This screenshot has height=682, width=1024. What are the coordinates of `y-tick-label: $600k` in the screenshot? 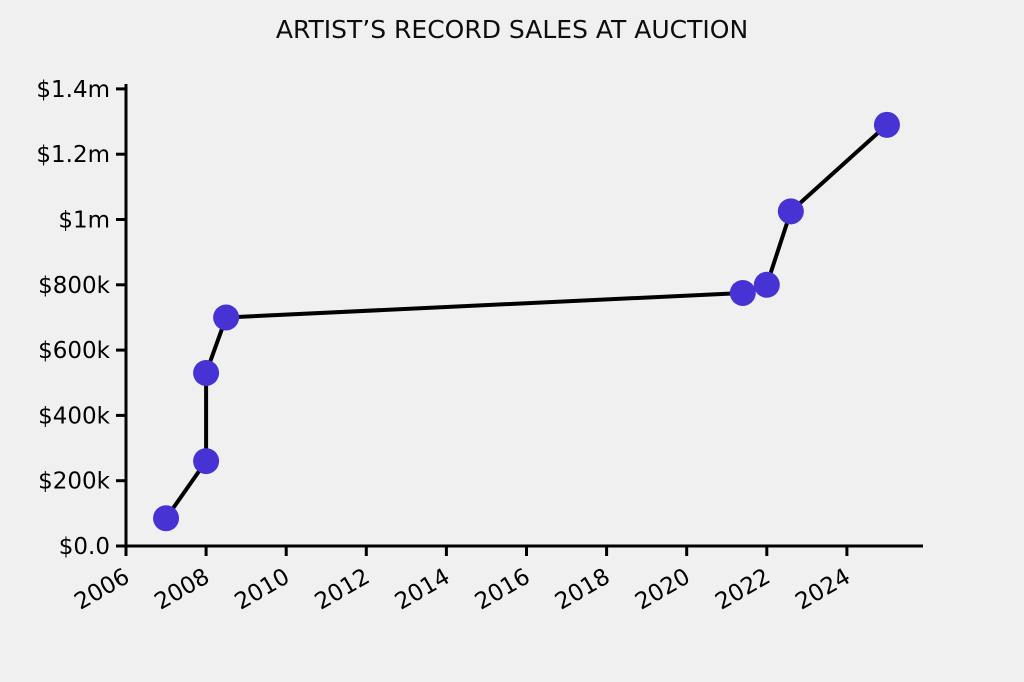 It's located at (74, 351).